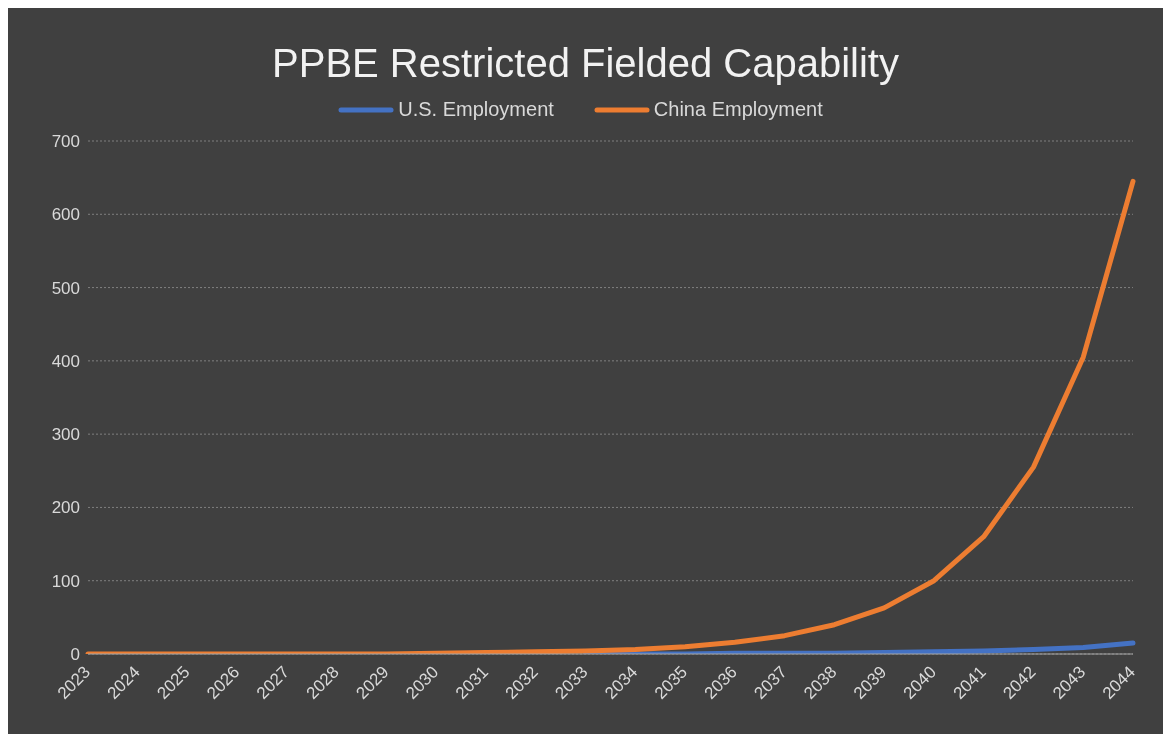 The width and height of the screenshot is (1171, 742). I want to click on y-tick-label: 100, so click(65, 581).